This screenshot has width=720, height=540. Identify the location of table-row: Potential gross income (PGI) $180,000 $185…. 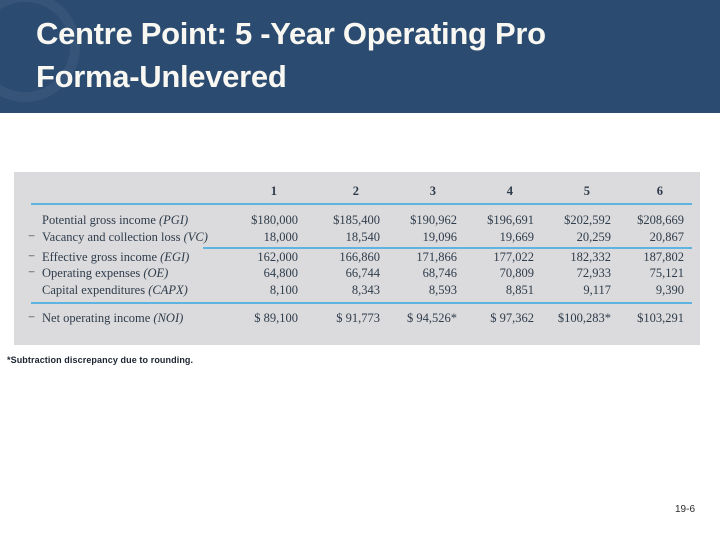
(359, 221).